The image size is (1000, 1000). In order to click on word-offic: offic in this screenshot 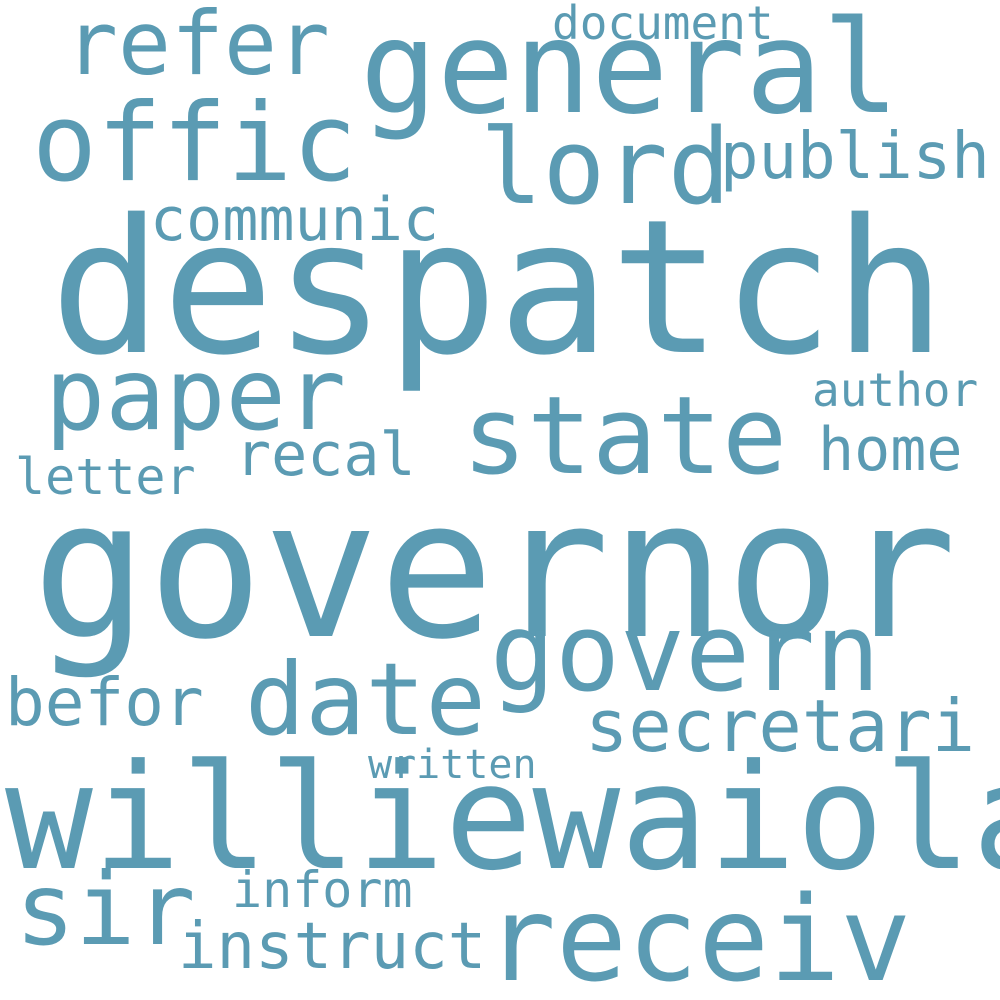, I will do `click(195, 143)`.